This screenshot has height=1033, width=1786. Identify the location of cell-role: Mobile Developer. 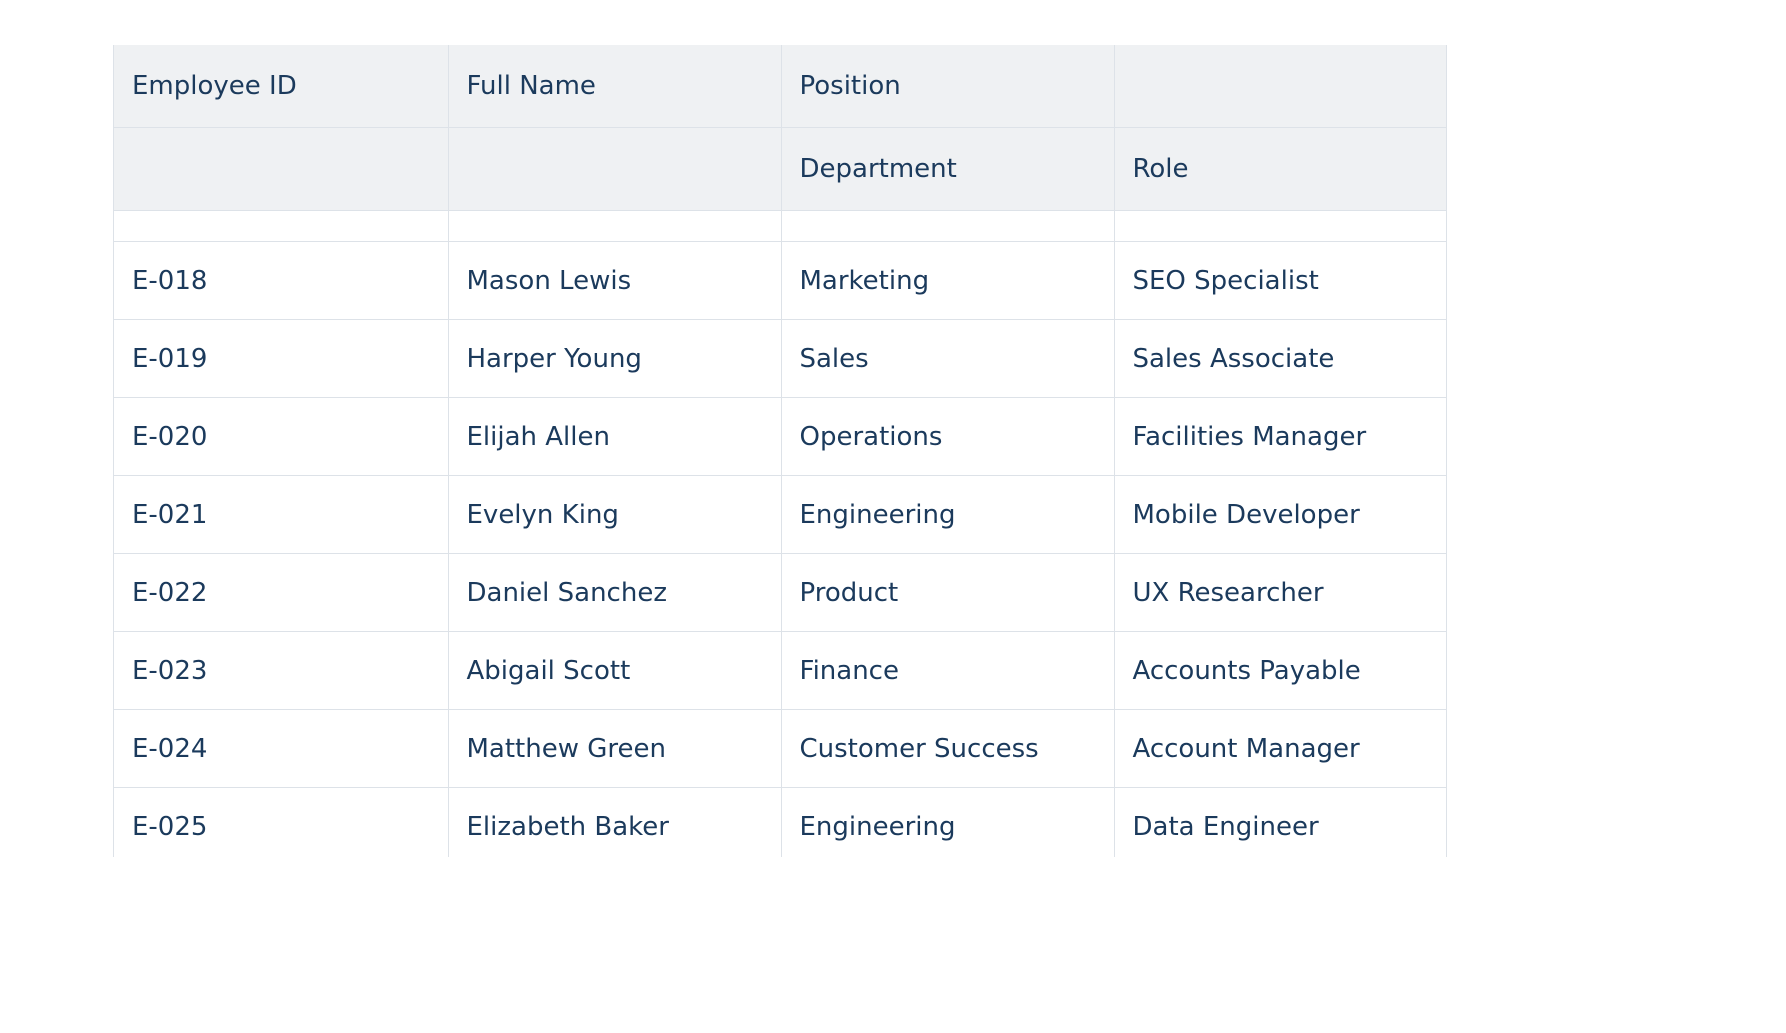
(1280, 514).